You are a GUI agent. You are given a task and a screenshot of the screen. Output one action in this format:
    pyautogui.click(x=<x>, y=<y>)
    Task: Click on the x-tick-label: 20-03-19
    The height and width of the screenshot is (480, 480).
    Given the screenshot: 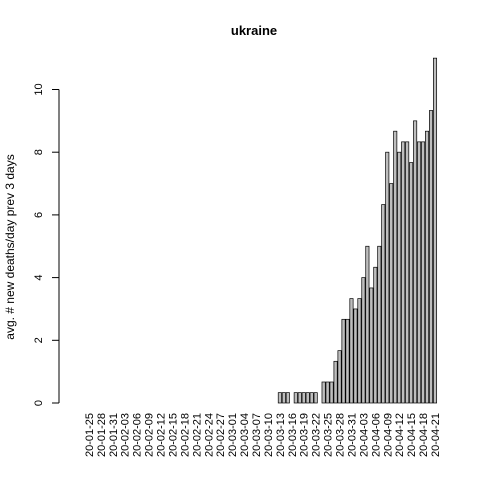 What is the action you would take?
    pyautogui.click(x=305, y=435)
    